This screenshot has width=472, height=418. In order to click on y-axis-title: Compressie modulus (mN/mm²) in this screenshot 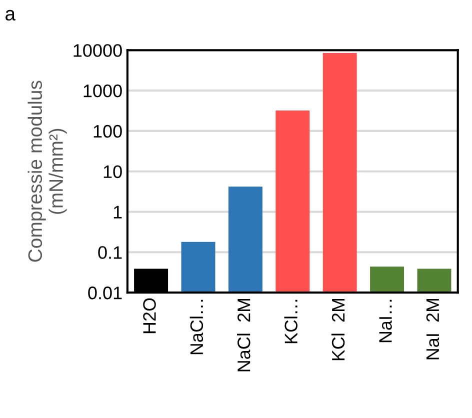, I will do `click(47, 171)`.